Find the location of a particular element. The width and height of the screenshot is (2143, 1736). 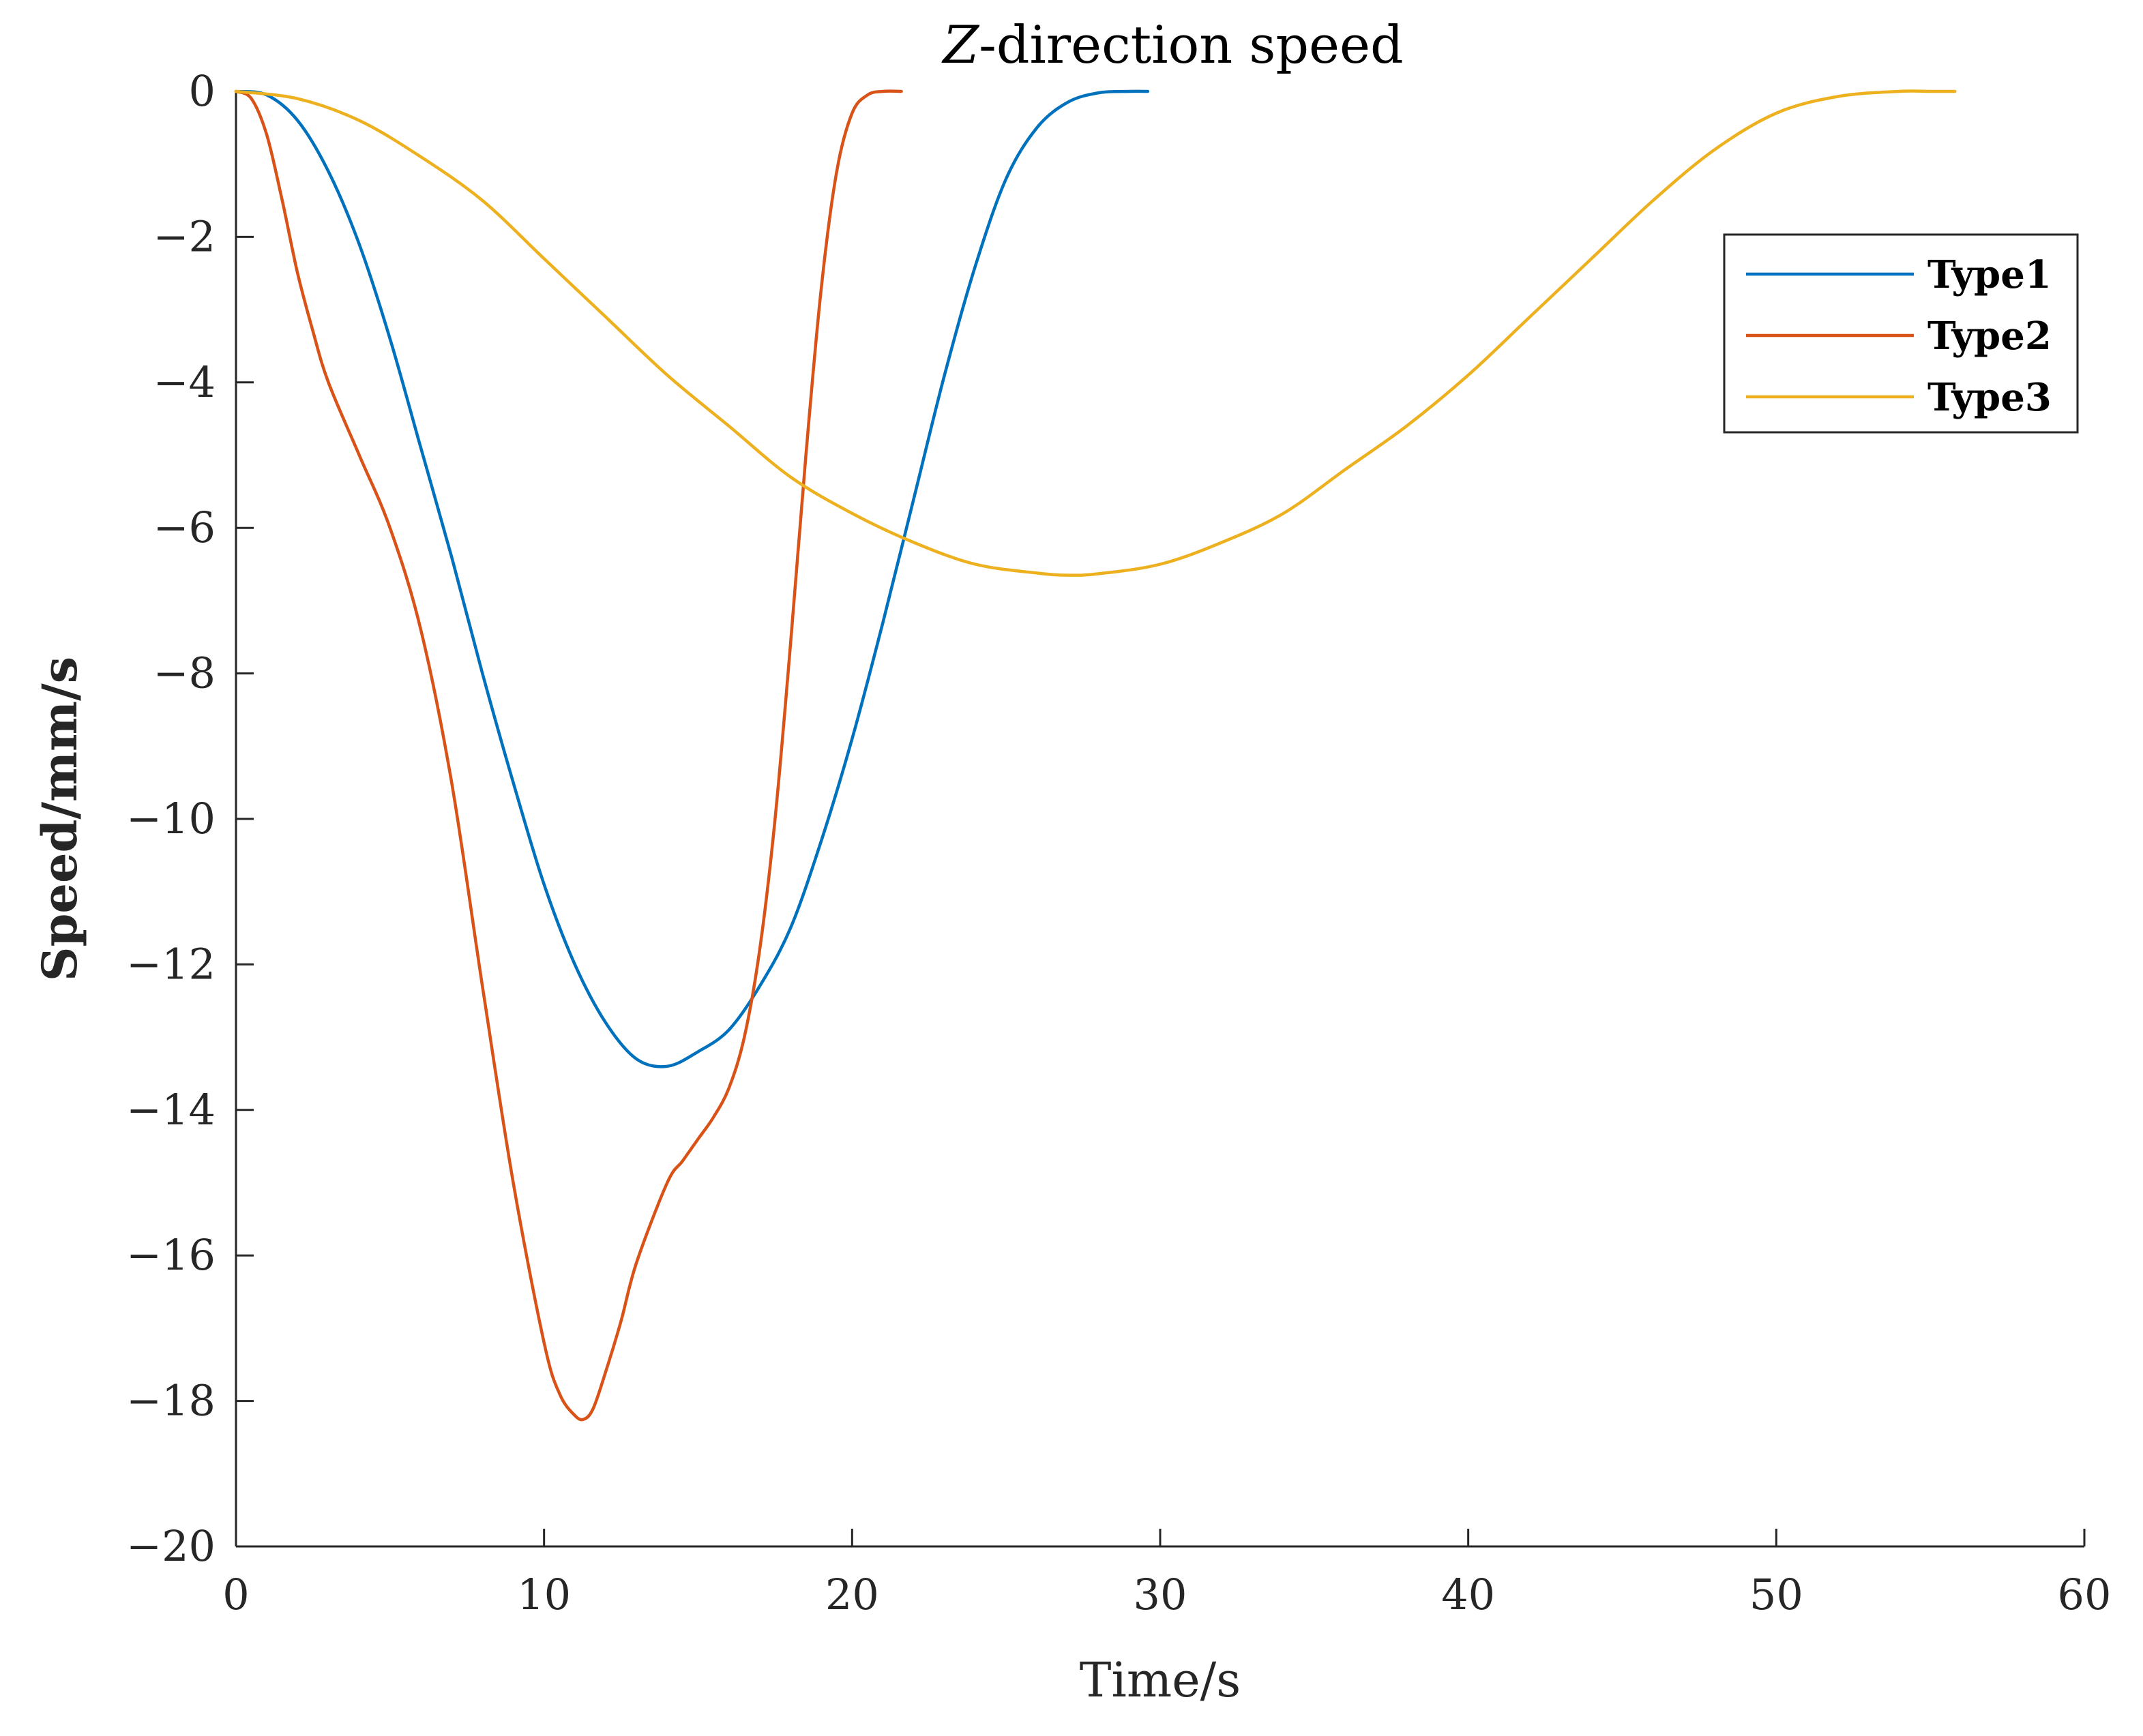

legend: Type1 Type2 Type3 is located at coordinates (1901, 334).